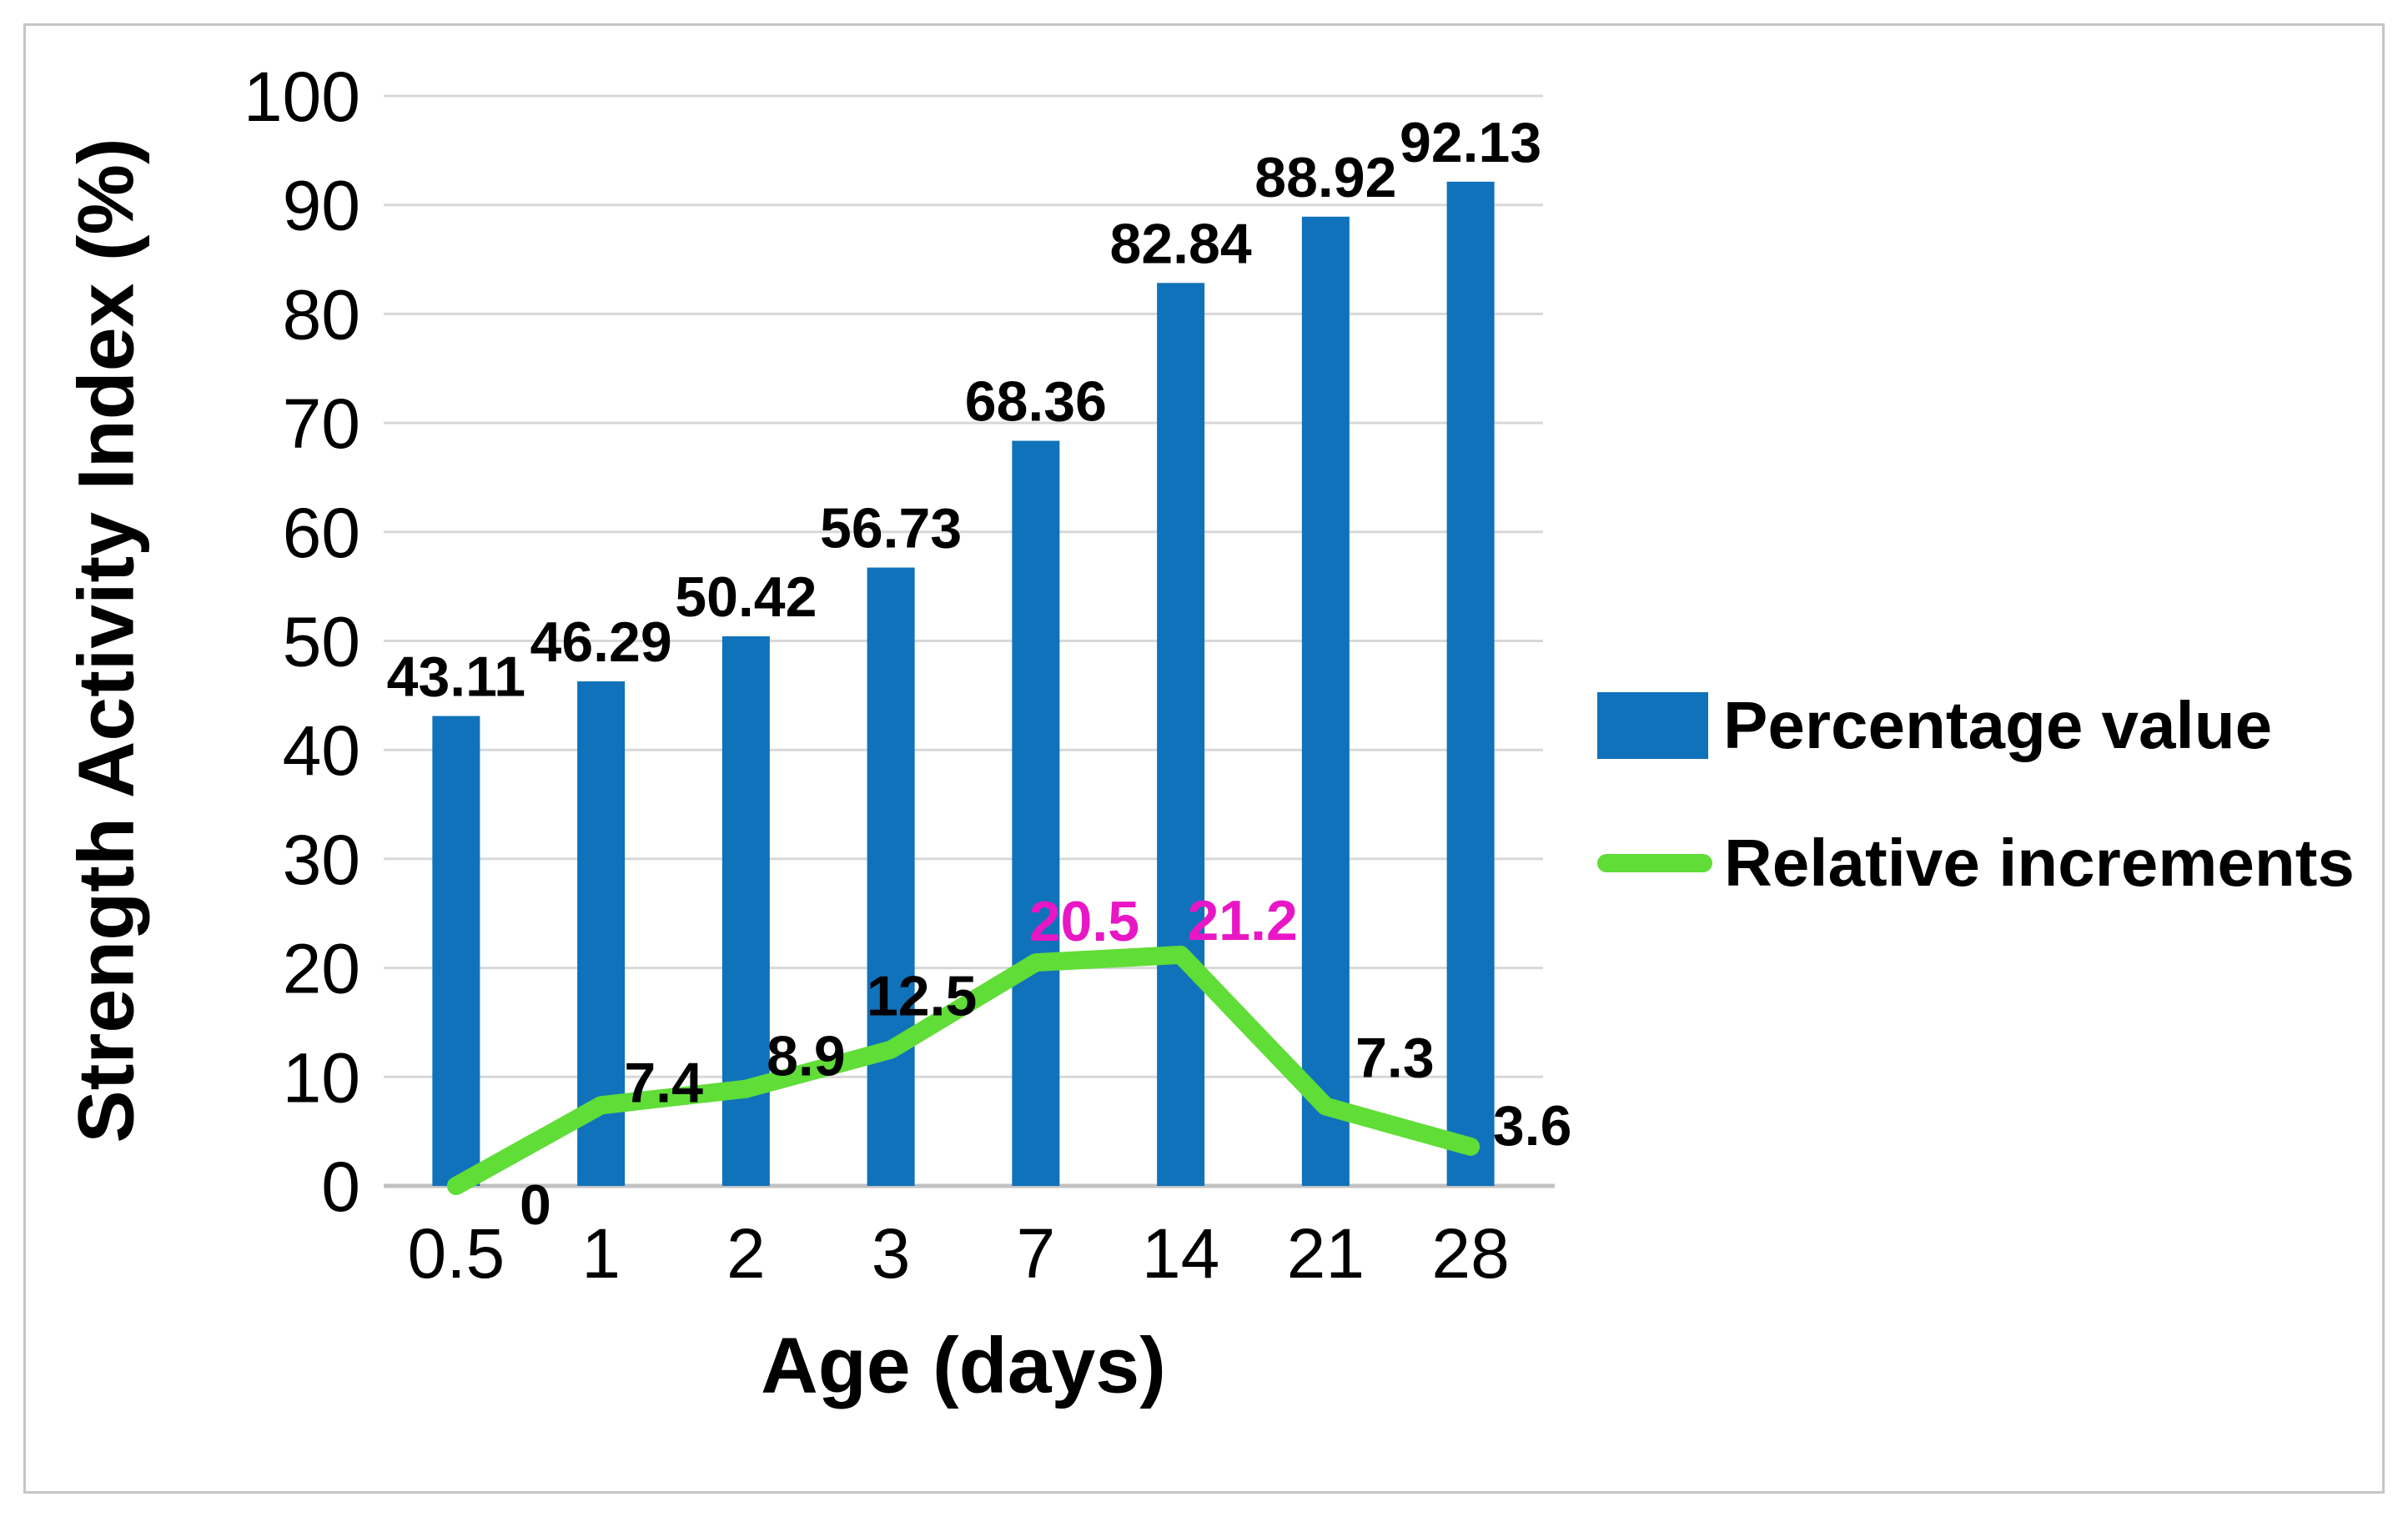  What do you see at coordinates (1326, 1253) in the screenshot?
I see `x-tick-label: 21` at bounding box center [1326, 1253].